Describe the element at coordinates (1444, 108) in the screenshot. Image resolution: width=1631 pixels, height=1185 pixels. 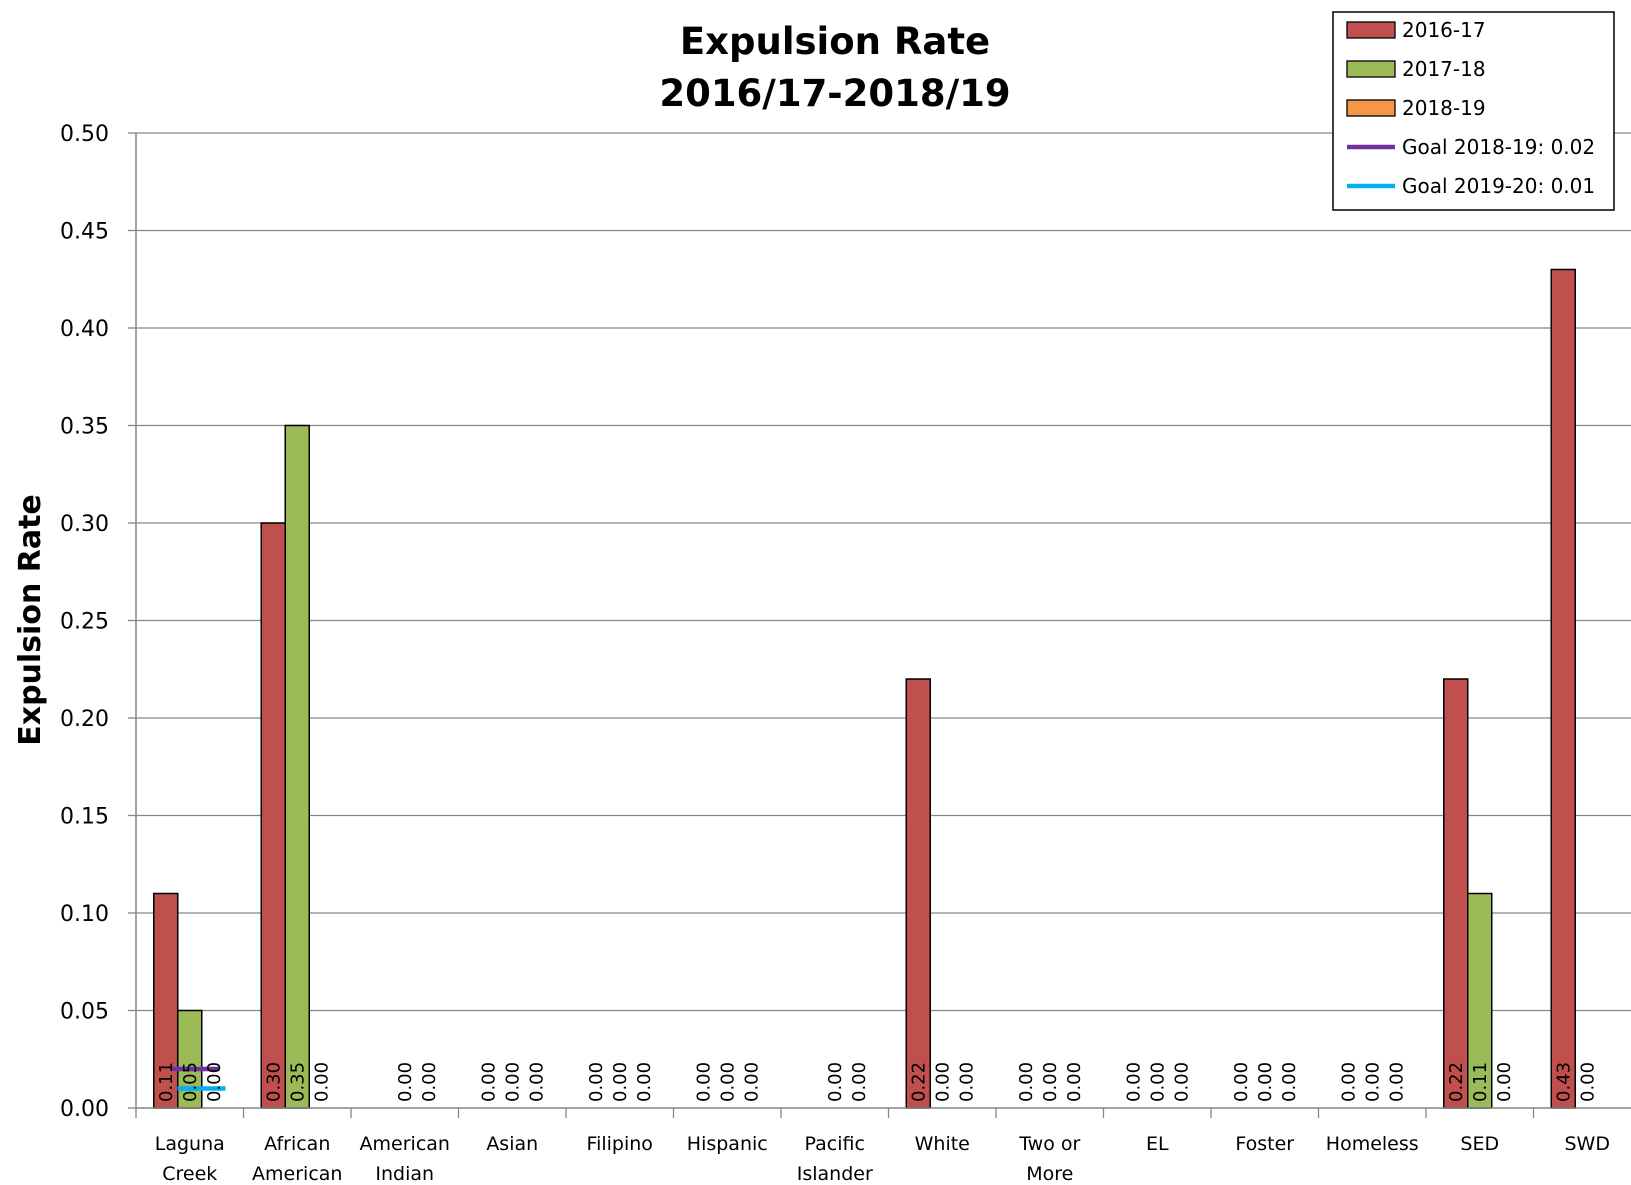
I see `legend-label: 2018-19` at that location.